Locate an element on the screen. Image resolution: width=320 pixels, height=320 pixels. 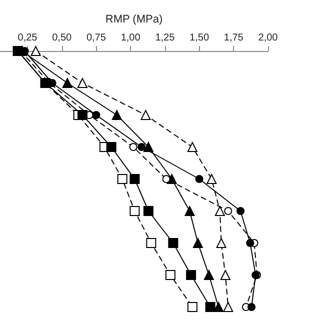
x-tick-label: 1,25 is located at coordinates (165, 38).